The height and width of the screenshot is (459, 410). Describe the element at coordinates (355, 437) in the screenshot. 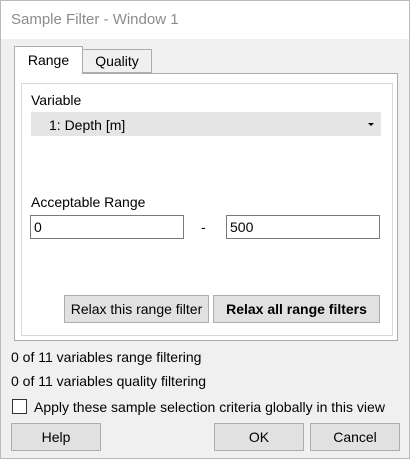

I see `cancel-button: Cancel` at that location.